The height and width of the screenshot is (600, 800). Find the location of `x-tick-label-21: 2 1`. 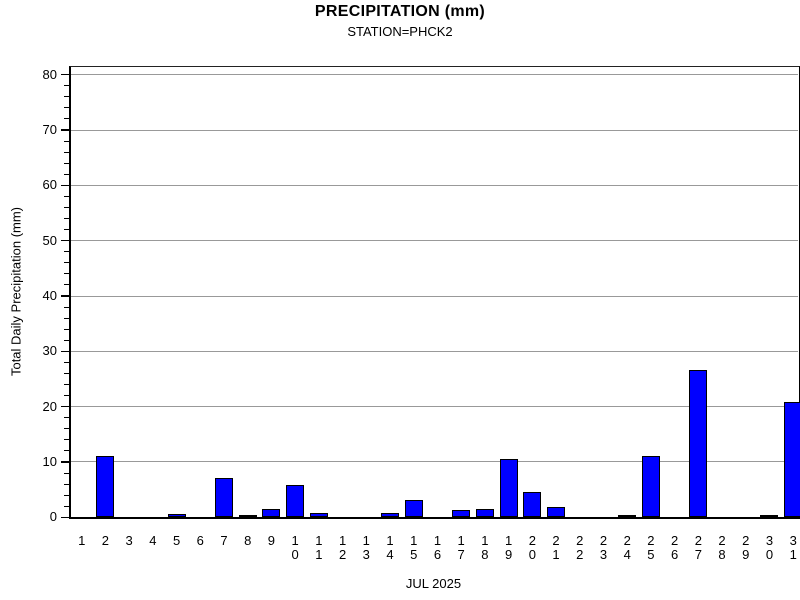

x-tick-label-21: 2 1 is located at coordinates (556, 547).